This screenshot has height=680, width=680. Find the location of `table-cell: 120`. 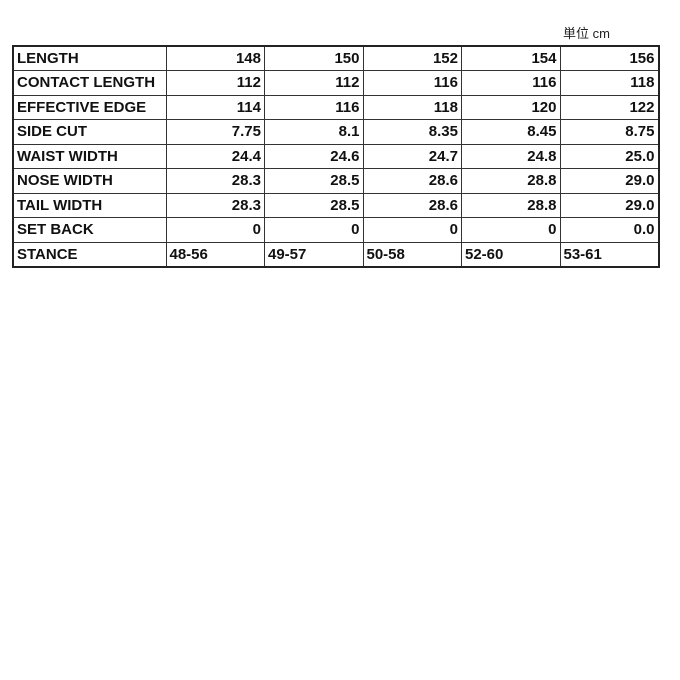

table-cell: 120 is located at coordinates (511, 107).